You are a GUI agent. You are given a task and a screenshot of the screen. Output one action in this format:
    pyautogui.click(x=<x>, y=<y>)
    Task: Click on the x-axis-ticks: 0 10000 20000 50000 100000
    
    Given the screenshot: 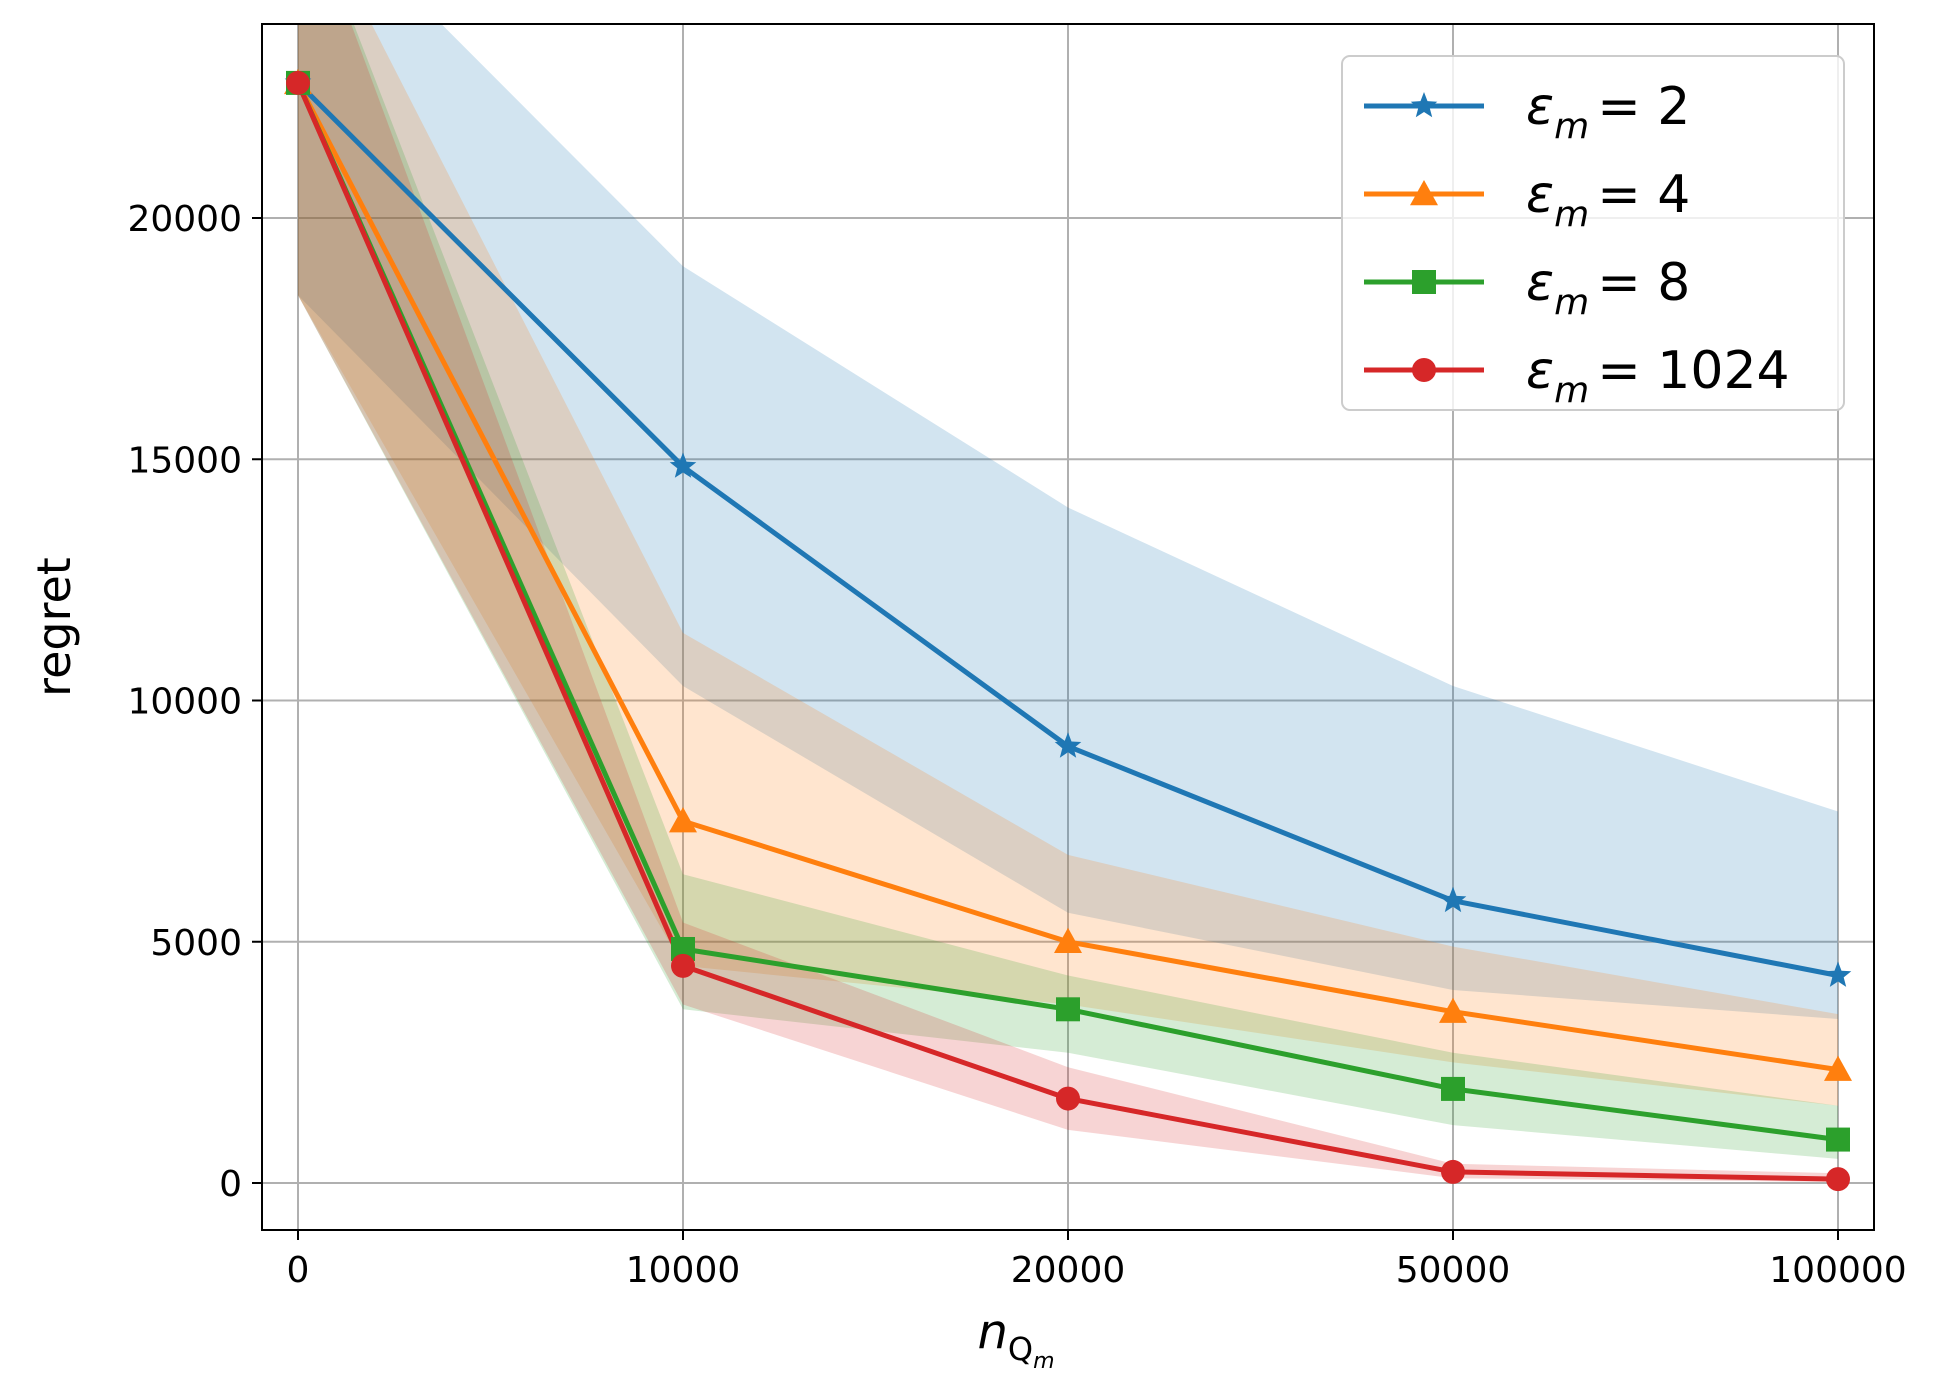 What is the action you would take?
    pyautogui.click(x=1097, y=1260)
    